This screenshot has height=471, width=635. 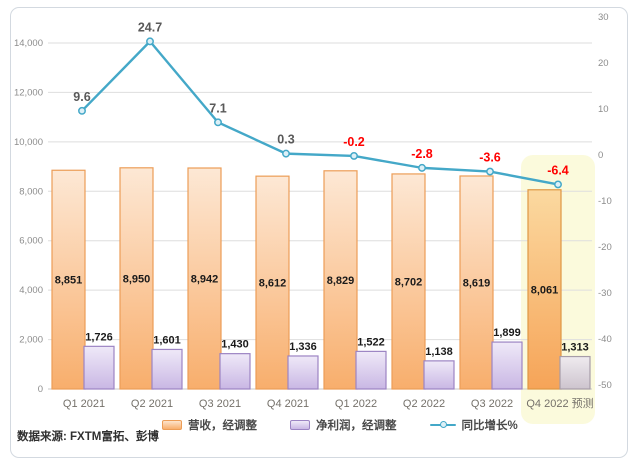 I want to click on legend-item-revenue: 营收，经调整, so click(x=209, y=425).